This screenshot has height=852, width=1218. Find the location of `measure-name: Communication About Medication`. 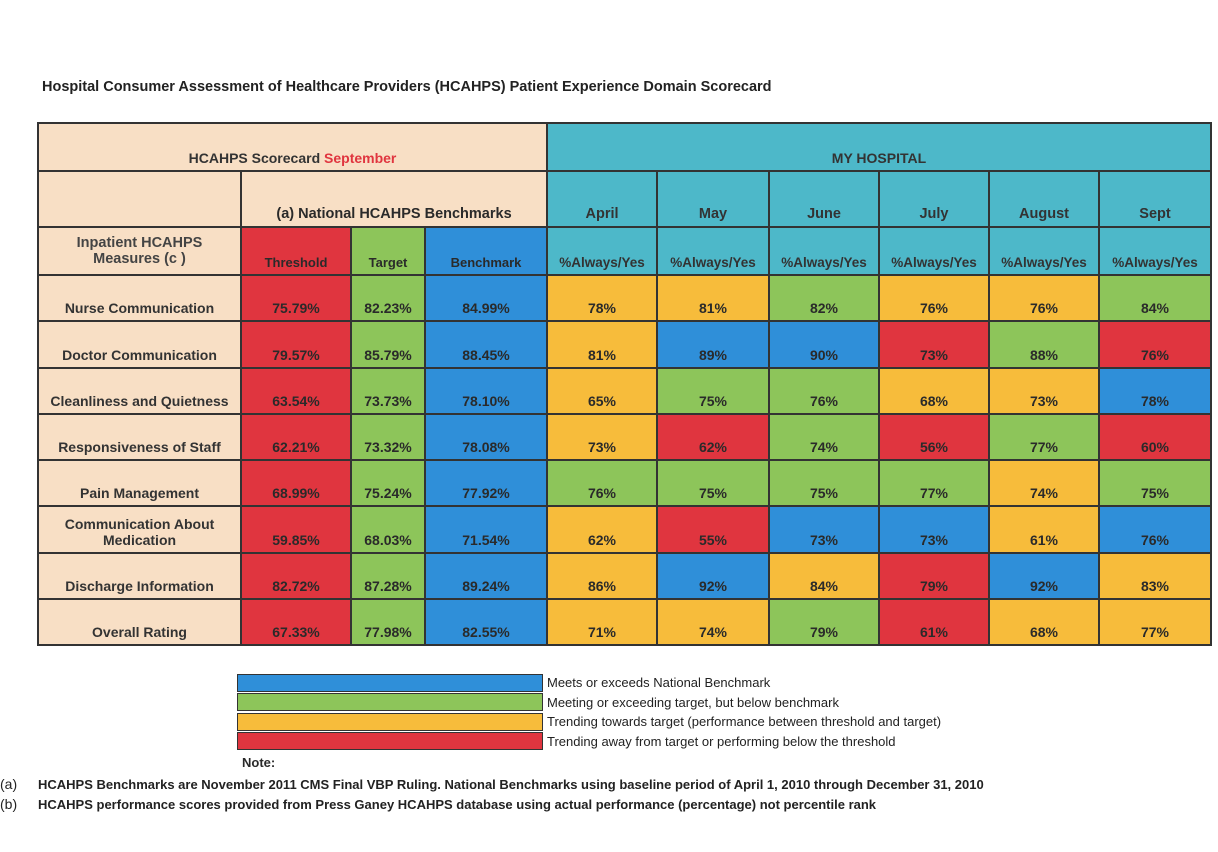

measure-name: Communication About Medication is located at coordinates (139, 529).